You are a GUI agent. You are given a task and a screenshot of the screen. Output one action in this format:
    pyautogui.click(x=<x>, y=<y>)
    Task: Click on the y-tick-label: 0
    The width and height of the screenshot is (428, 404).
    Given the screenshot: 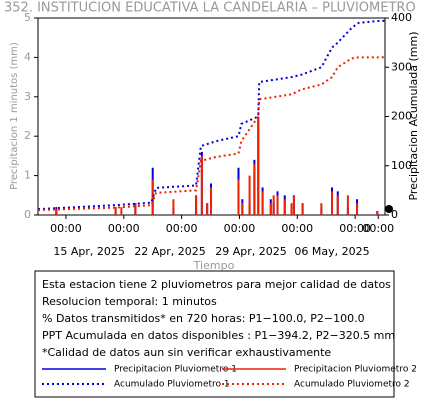 What is the action you would take?
    pyautogui.click(x=27, y=214)
    